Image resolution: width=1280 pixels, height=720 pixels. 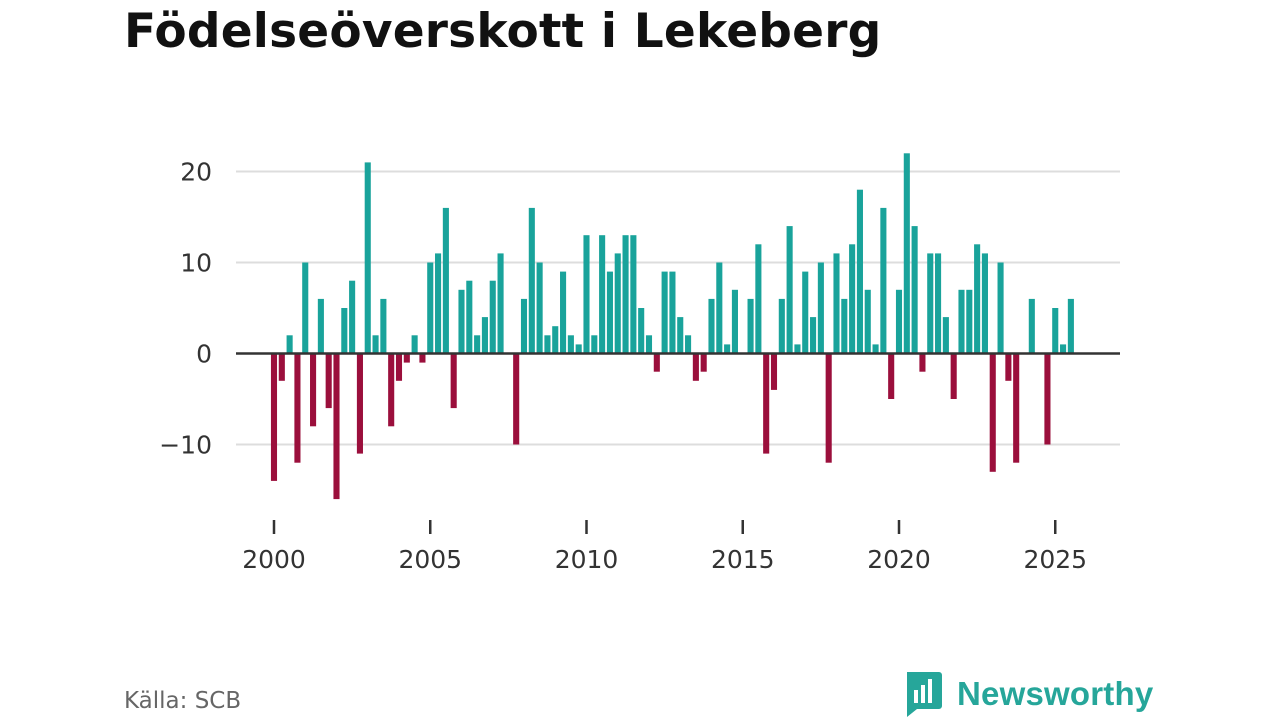 What do you see at coordinates (743, 559) in the screenshot?
I see `x-tick-label: 2015` at bounding box center [743, 559].